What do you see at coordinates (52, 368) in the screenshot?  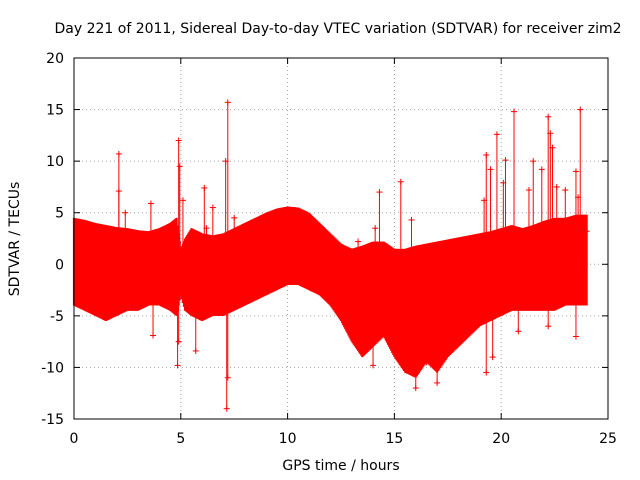 I see `y-tick-label: -10` at bounding box center [52, 368].